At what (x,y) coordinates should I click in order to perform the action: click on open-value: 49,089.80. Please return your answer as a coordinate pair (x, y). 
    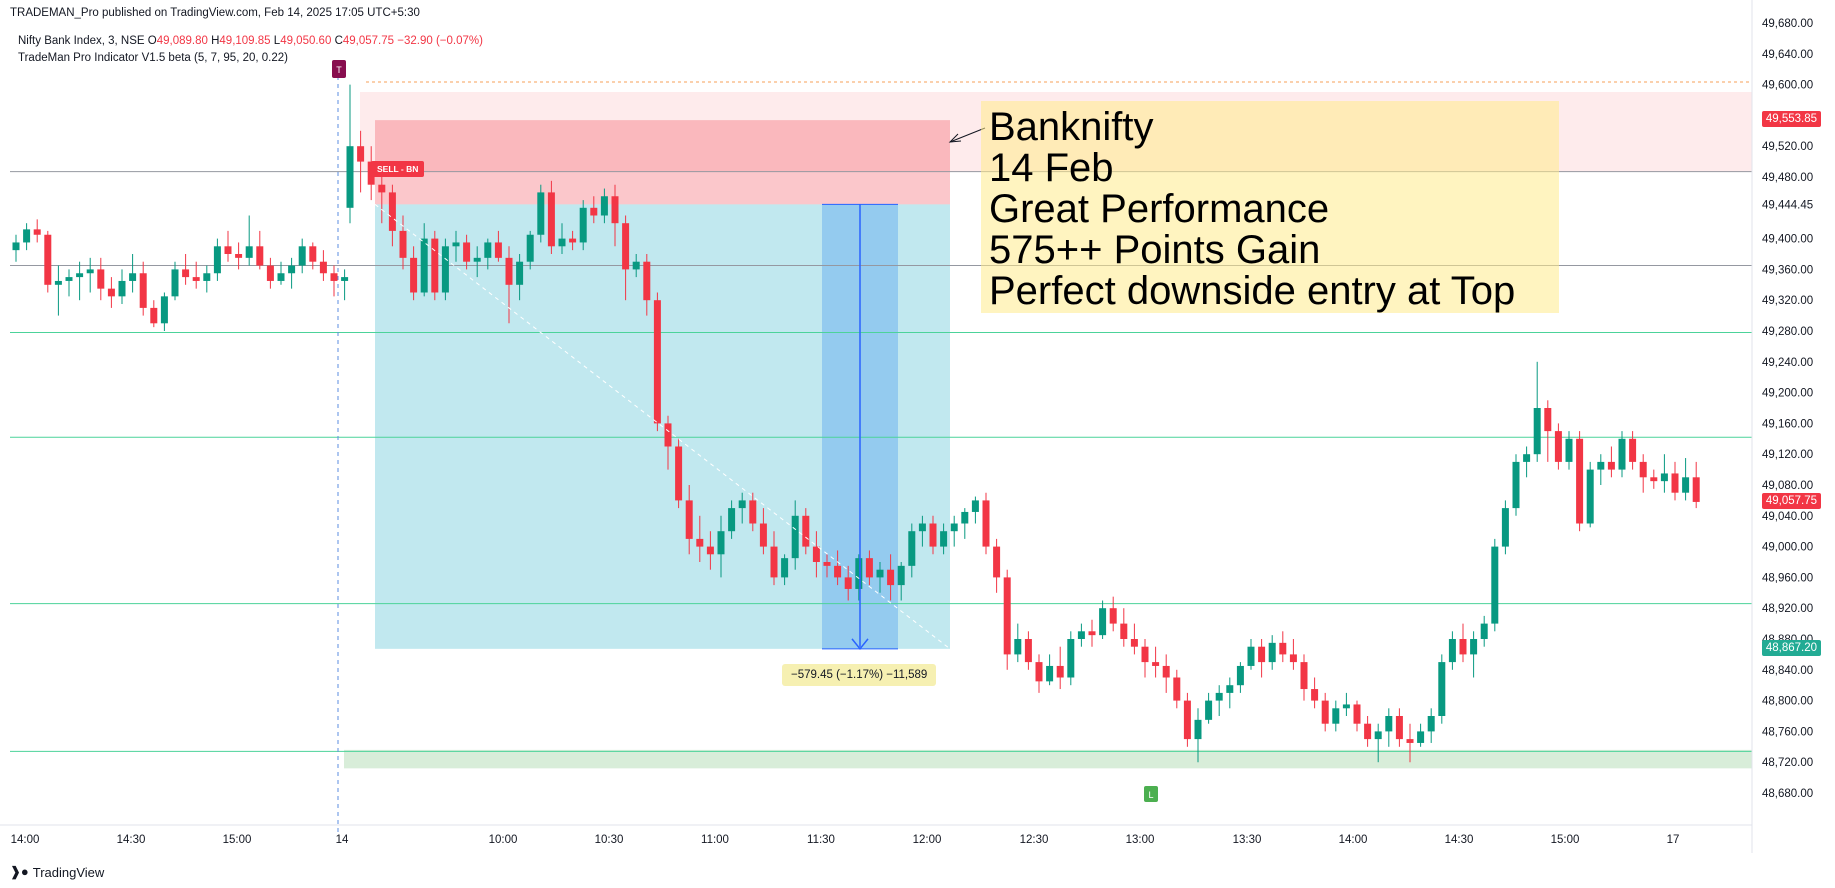
    Looking at the image, I should click on (182, 41).